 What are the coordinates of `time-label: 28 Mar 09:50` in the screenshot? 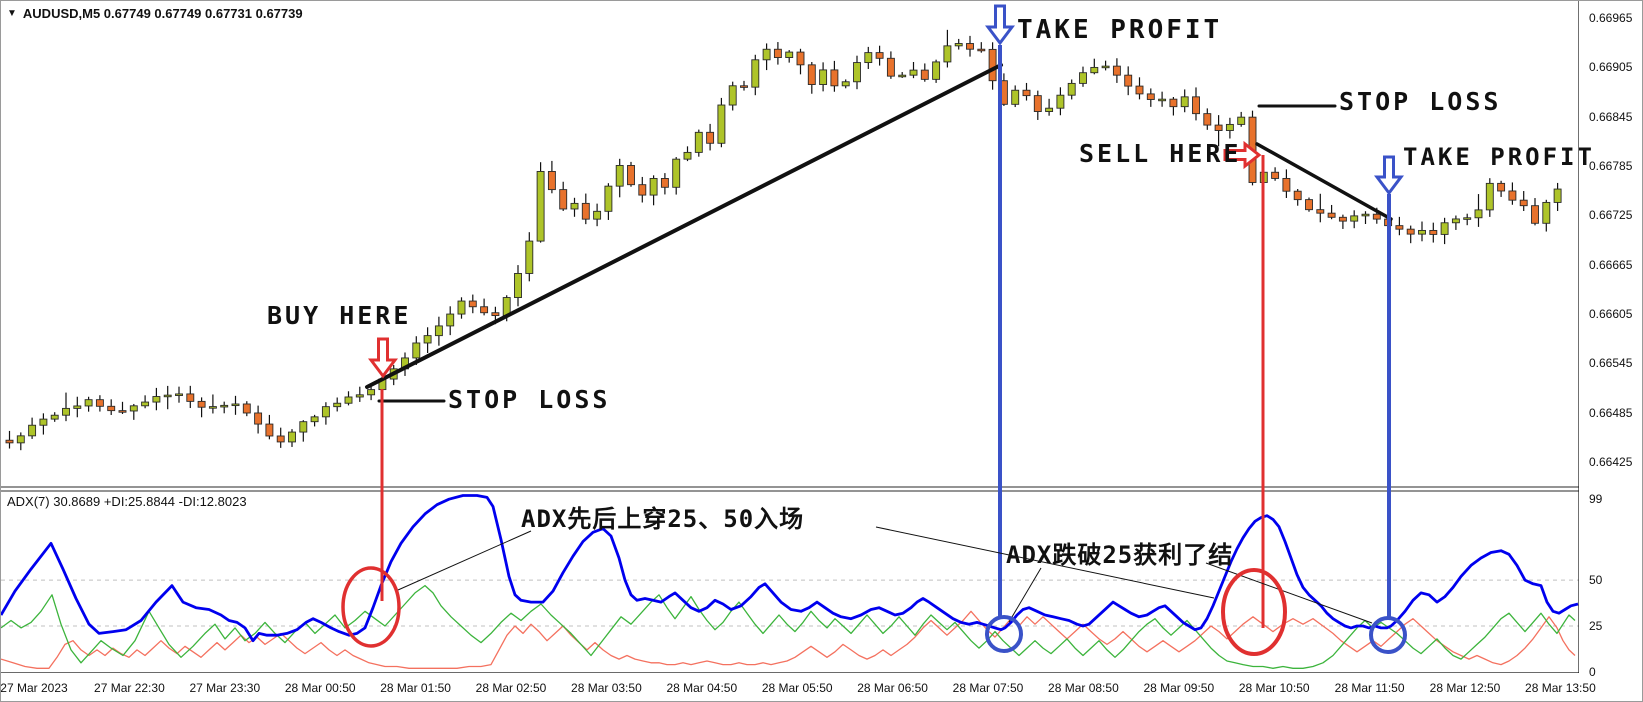 It's located at (1179, 688).